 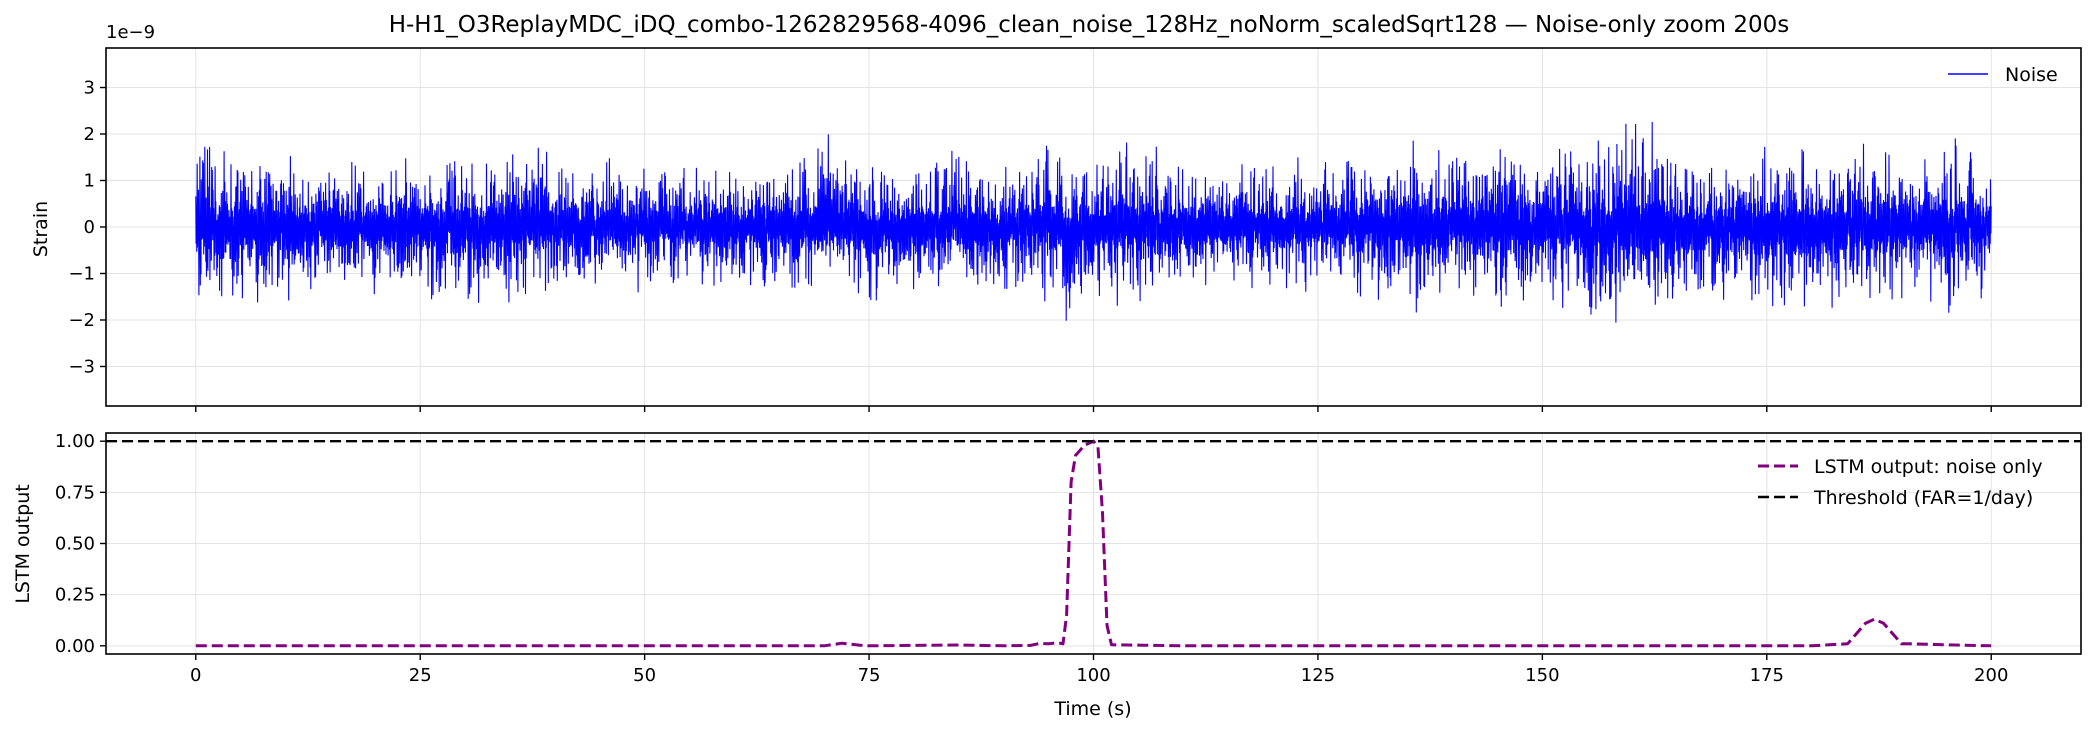 I want to click on x-tick-label: 200, so click(x=1991, y=675).